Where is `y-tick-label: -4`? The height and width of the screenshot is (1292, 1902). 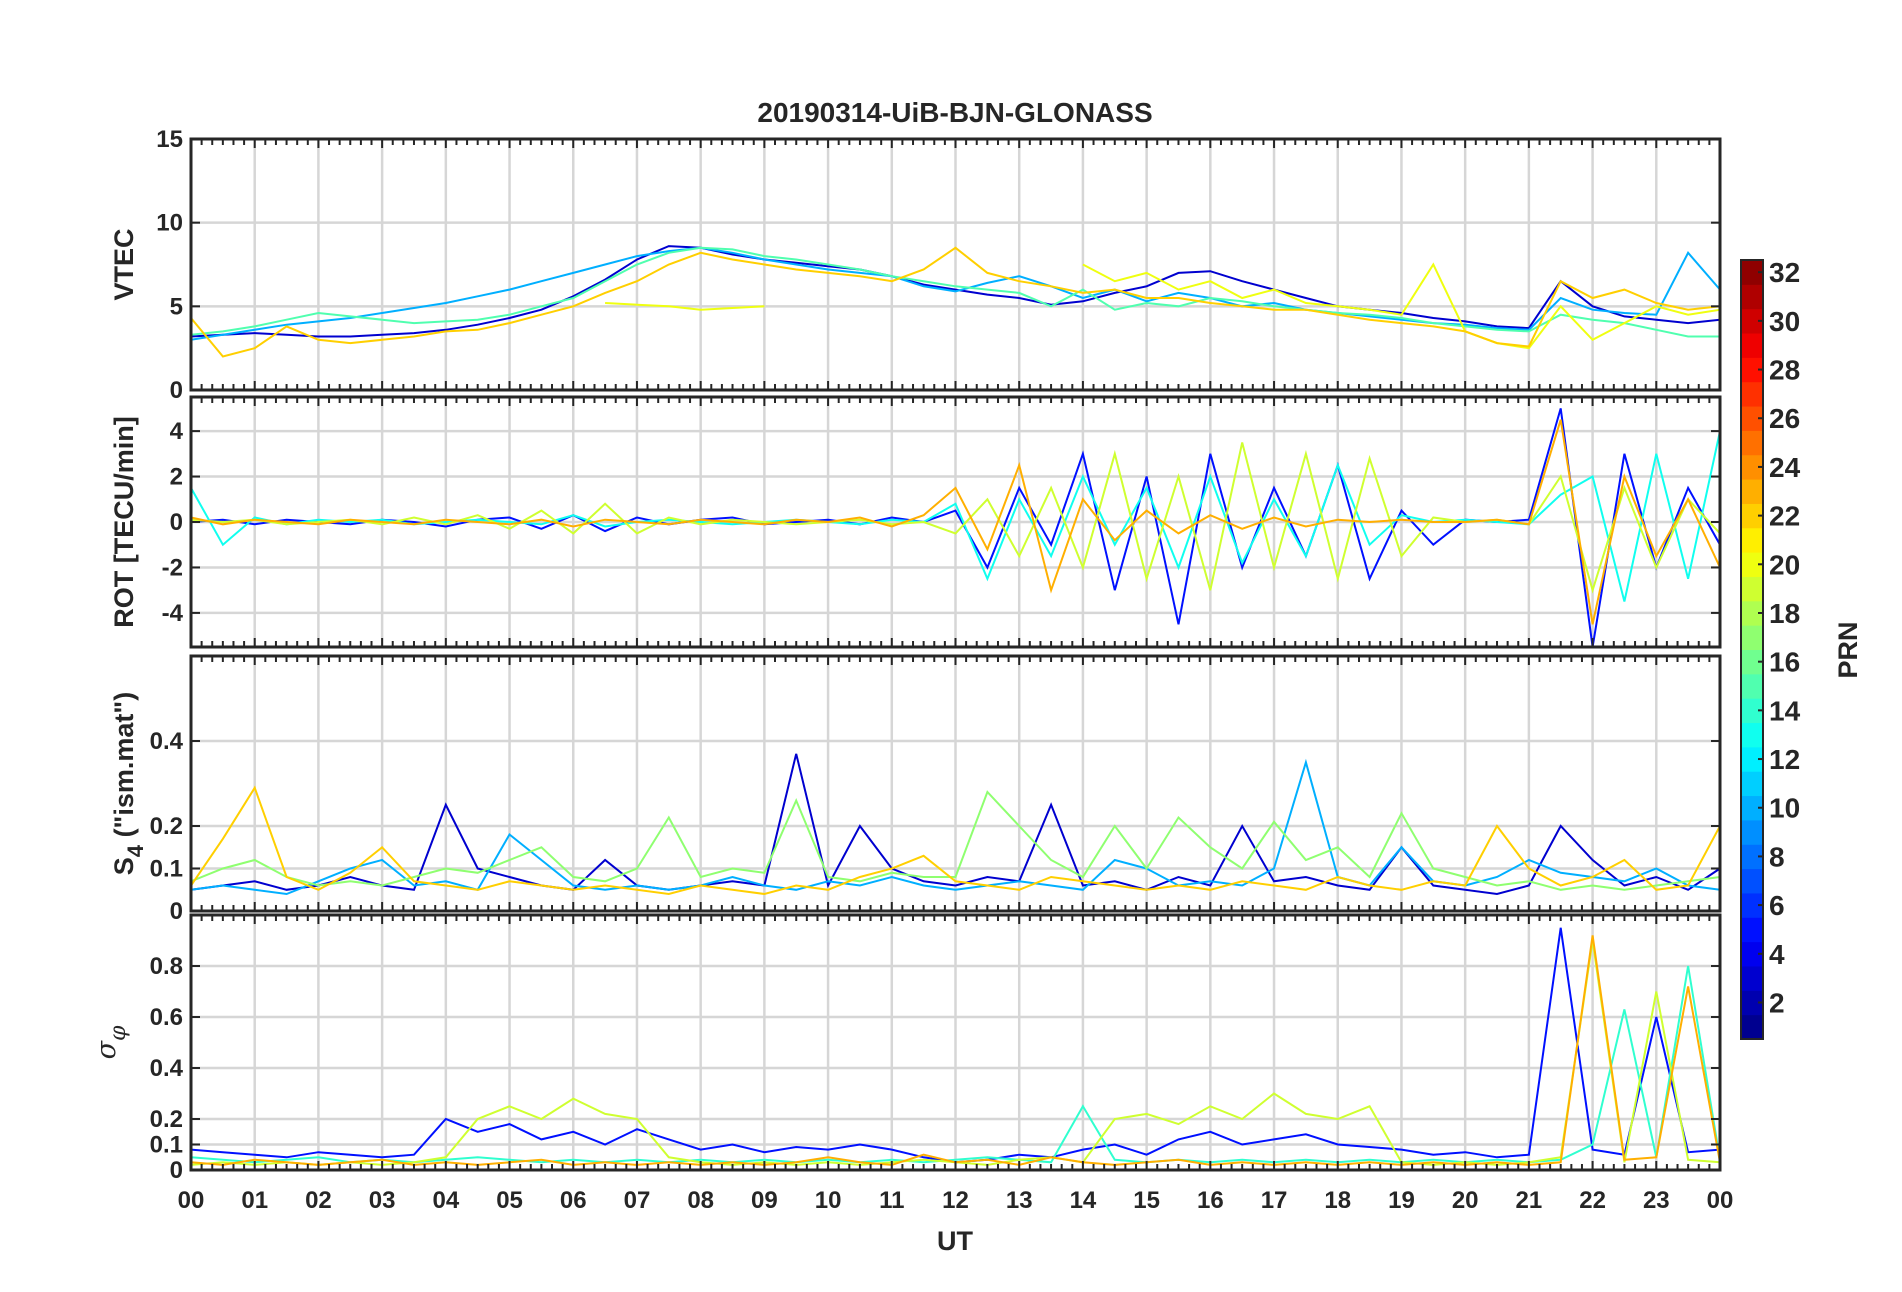 y-tick-label: -4 is located at coordinates (173, 613).